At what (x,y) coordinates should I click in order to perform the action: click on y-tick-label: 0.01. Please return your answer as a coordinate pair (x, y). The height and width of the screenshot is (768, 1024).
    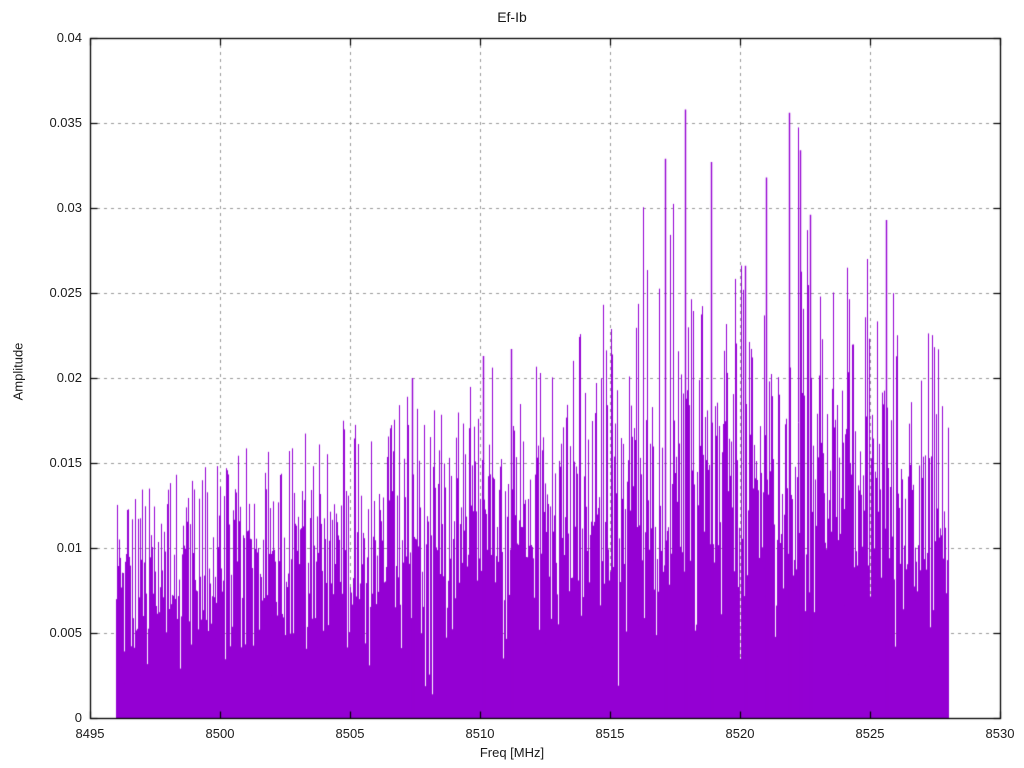
    Looking at the image, I should click on (69, 547).